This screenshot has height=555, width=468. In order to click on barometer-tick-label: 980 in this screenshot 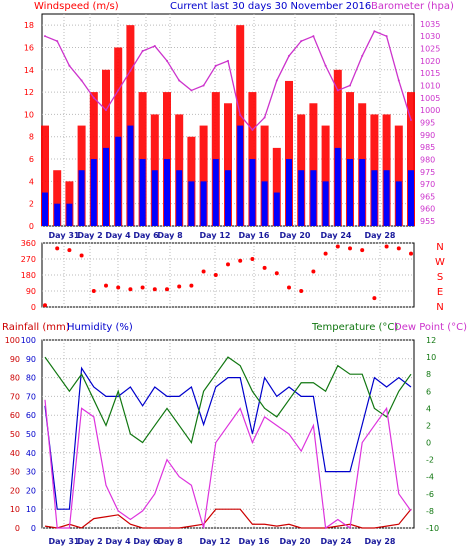, I will do `click(427, 159)`.